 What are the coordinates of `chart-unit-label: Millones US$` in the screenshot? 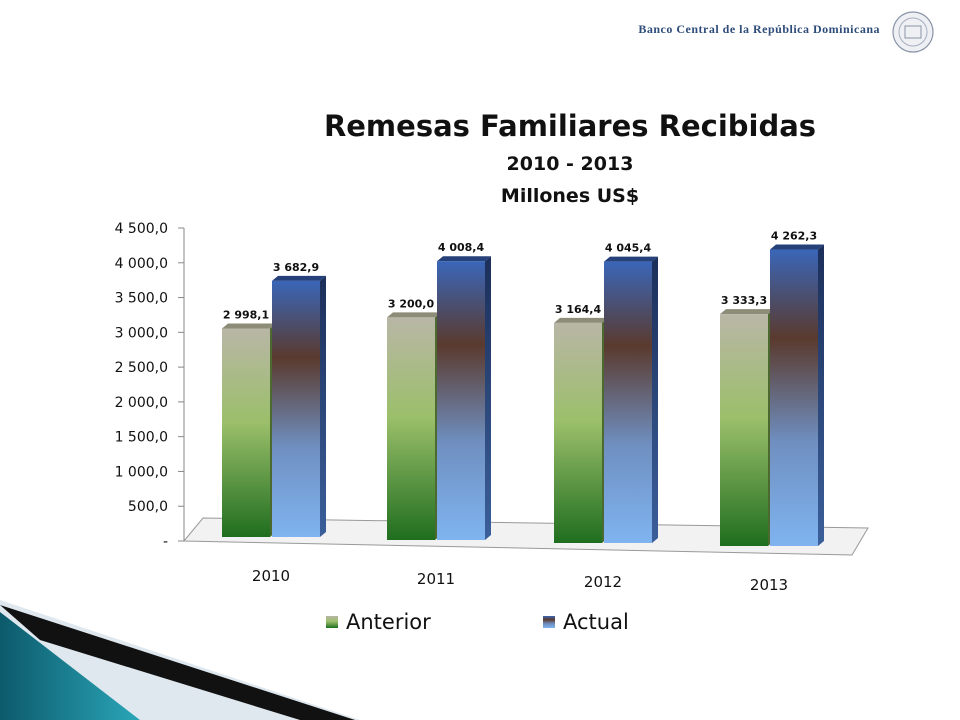 It's located at (570, 196).